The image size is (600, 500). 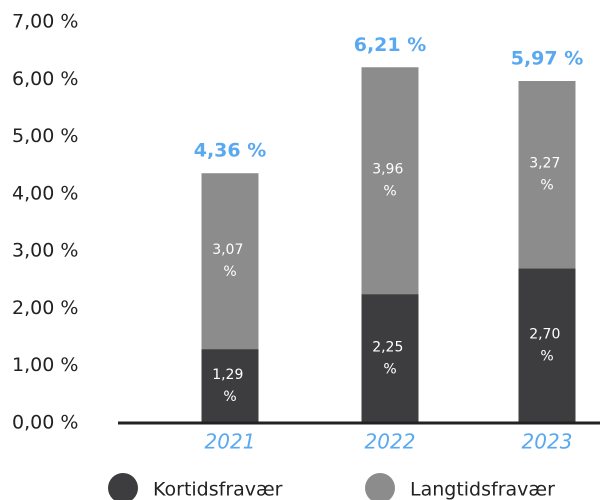 What do you see at coordinates (45, 308) in the screenshot?
I see `y-tick-label: 2,00 %` at bounding box center [45, 308].